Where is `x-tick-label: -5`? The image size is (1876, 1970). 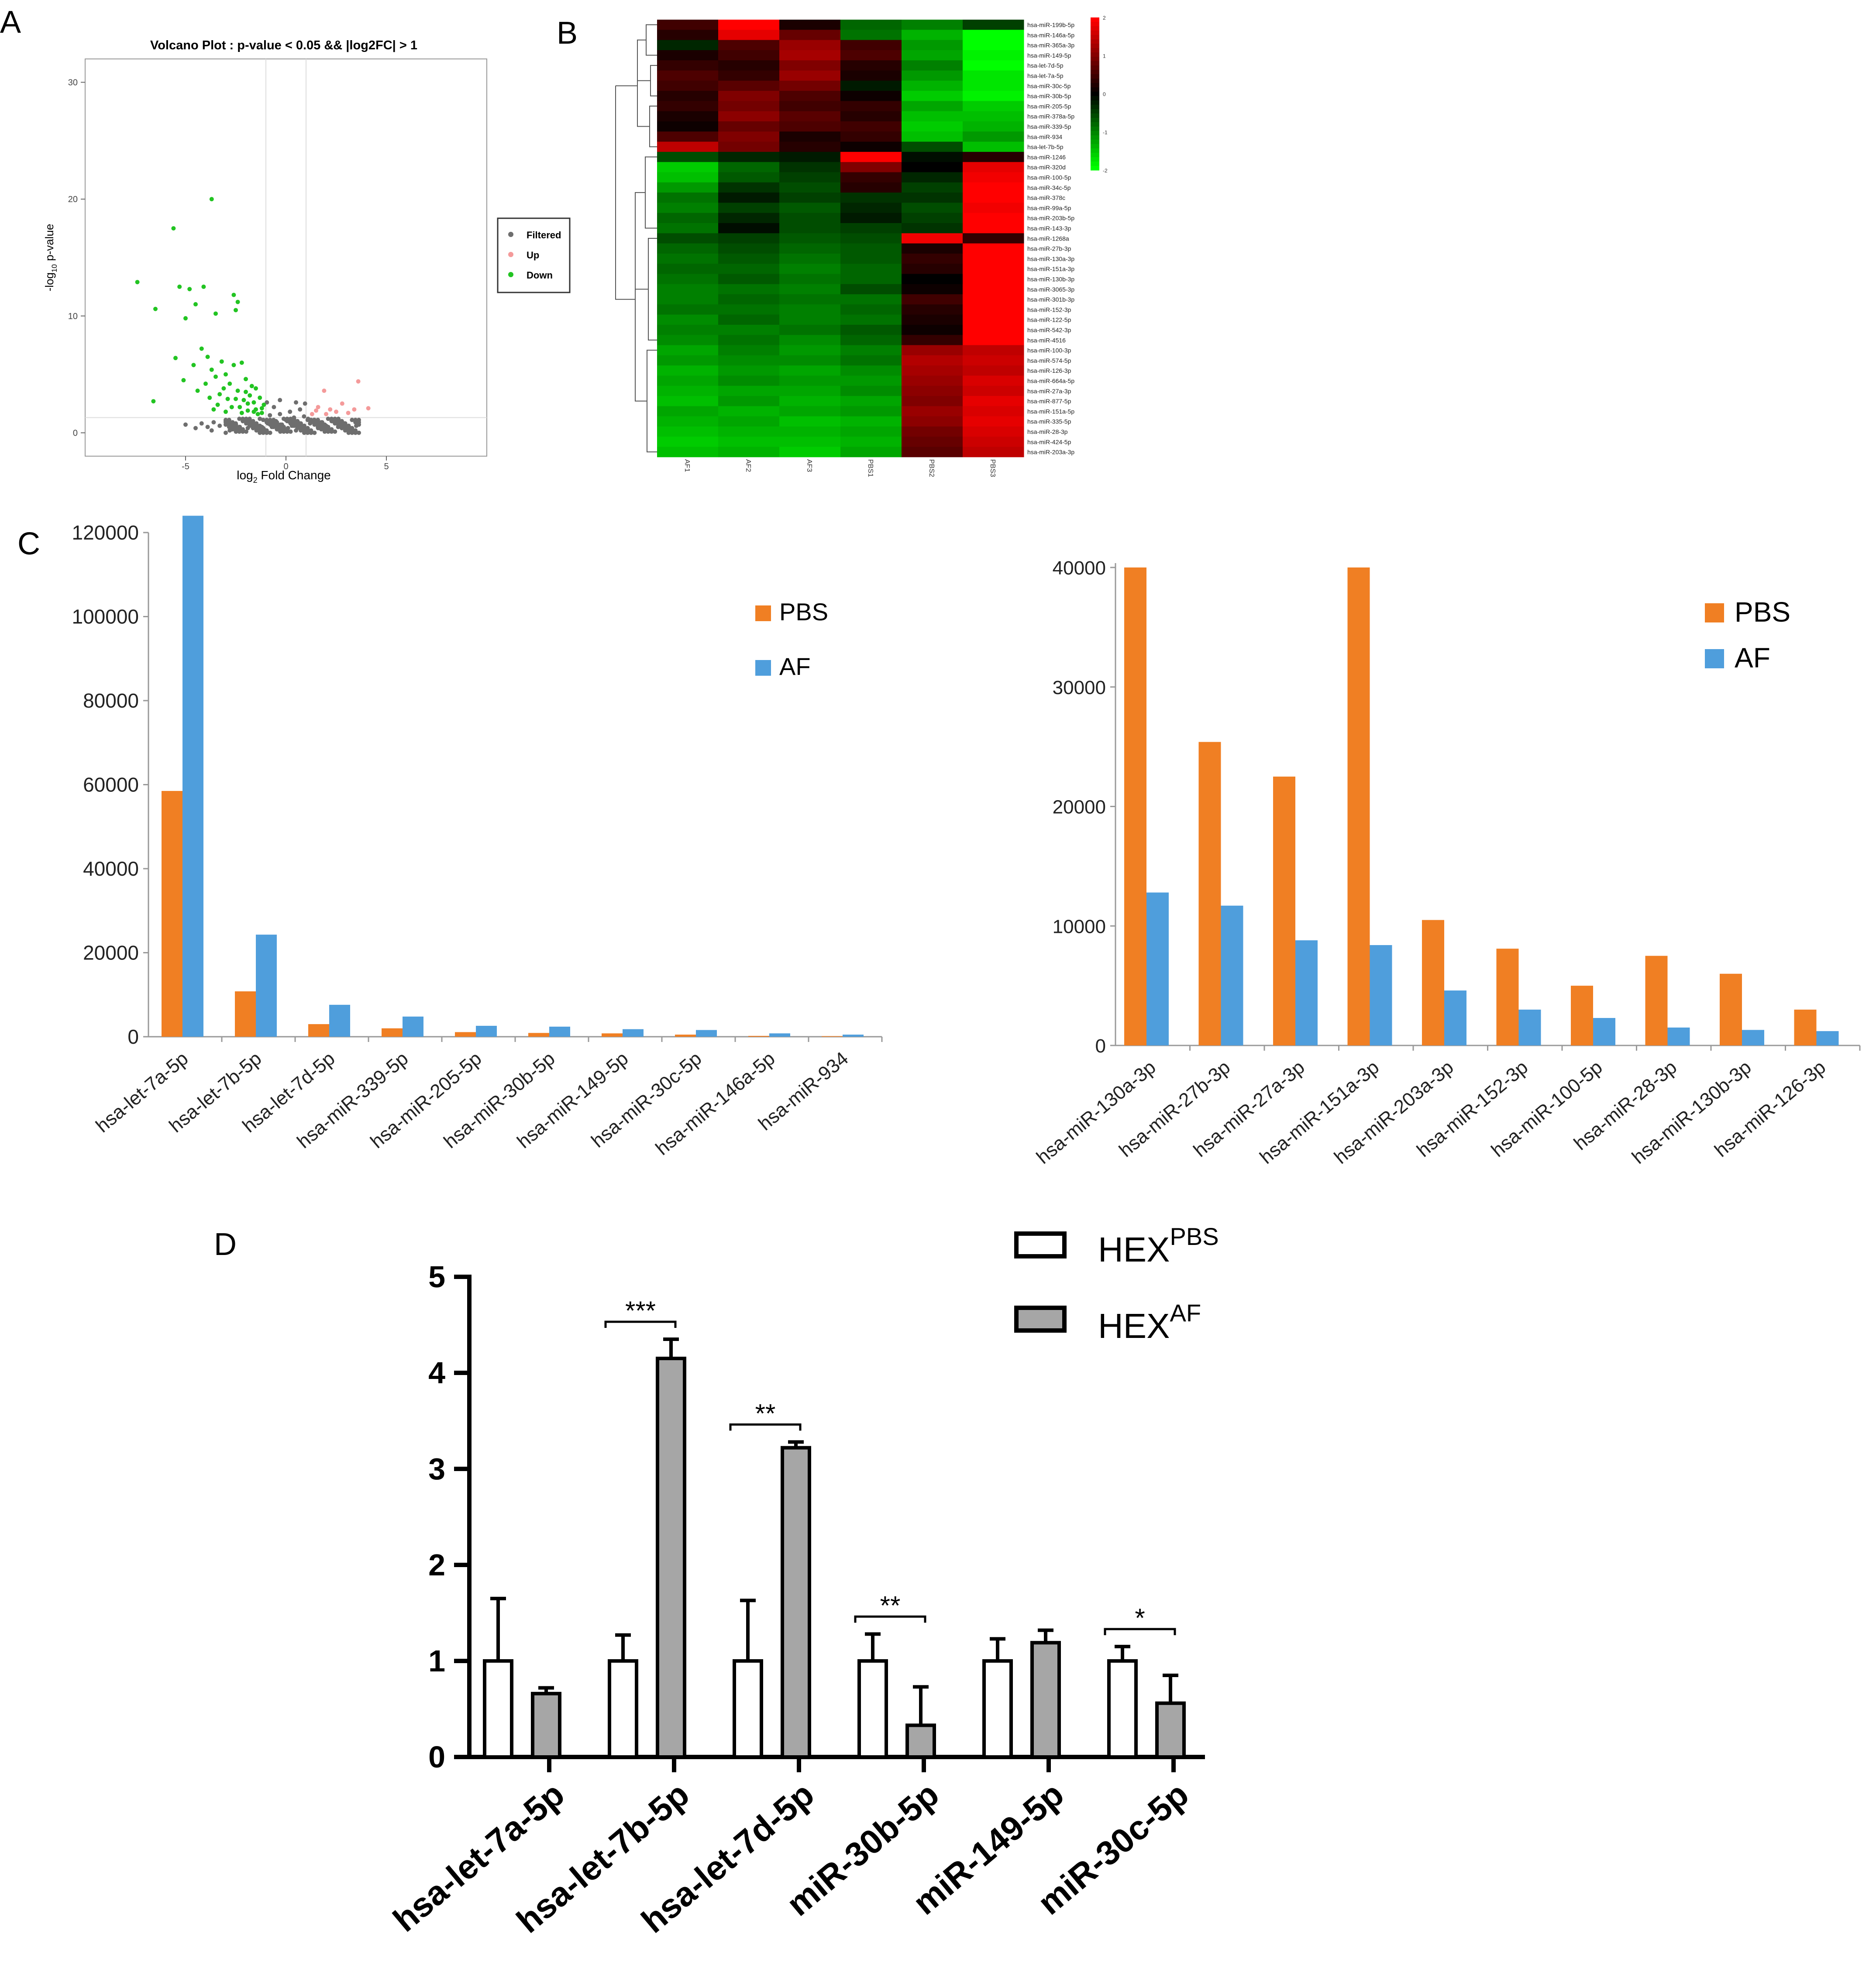
x-tick-label: -5 is located at coordinates (185, 466).